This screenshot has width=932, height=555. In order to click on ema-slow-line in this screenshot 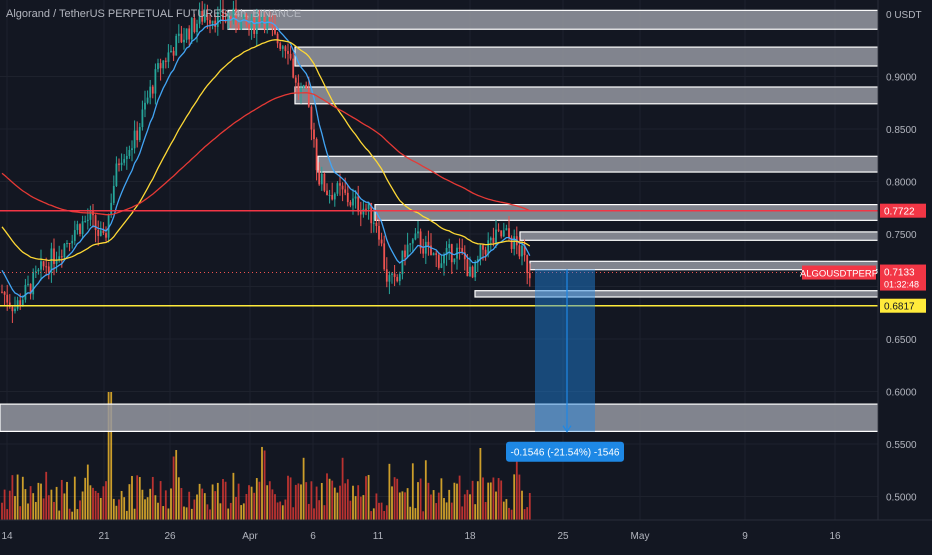, I will do `click(266, 154)`.